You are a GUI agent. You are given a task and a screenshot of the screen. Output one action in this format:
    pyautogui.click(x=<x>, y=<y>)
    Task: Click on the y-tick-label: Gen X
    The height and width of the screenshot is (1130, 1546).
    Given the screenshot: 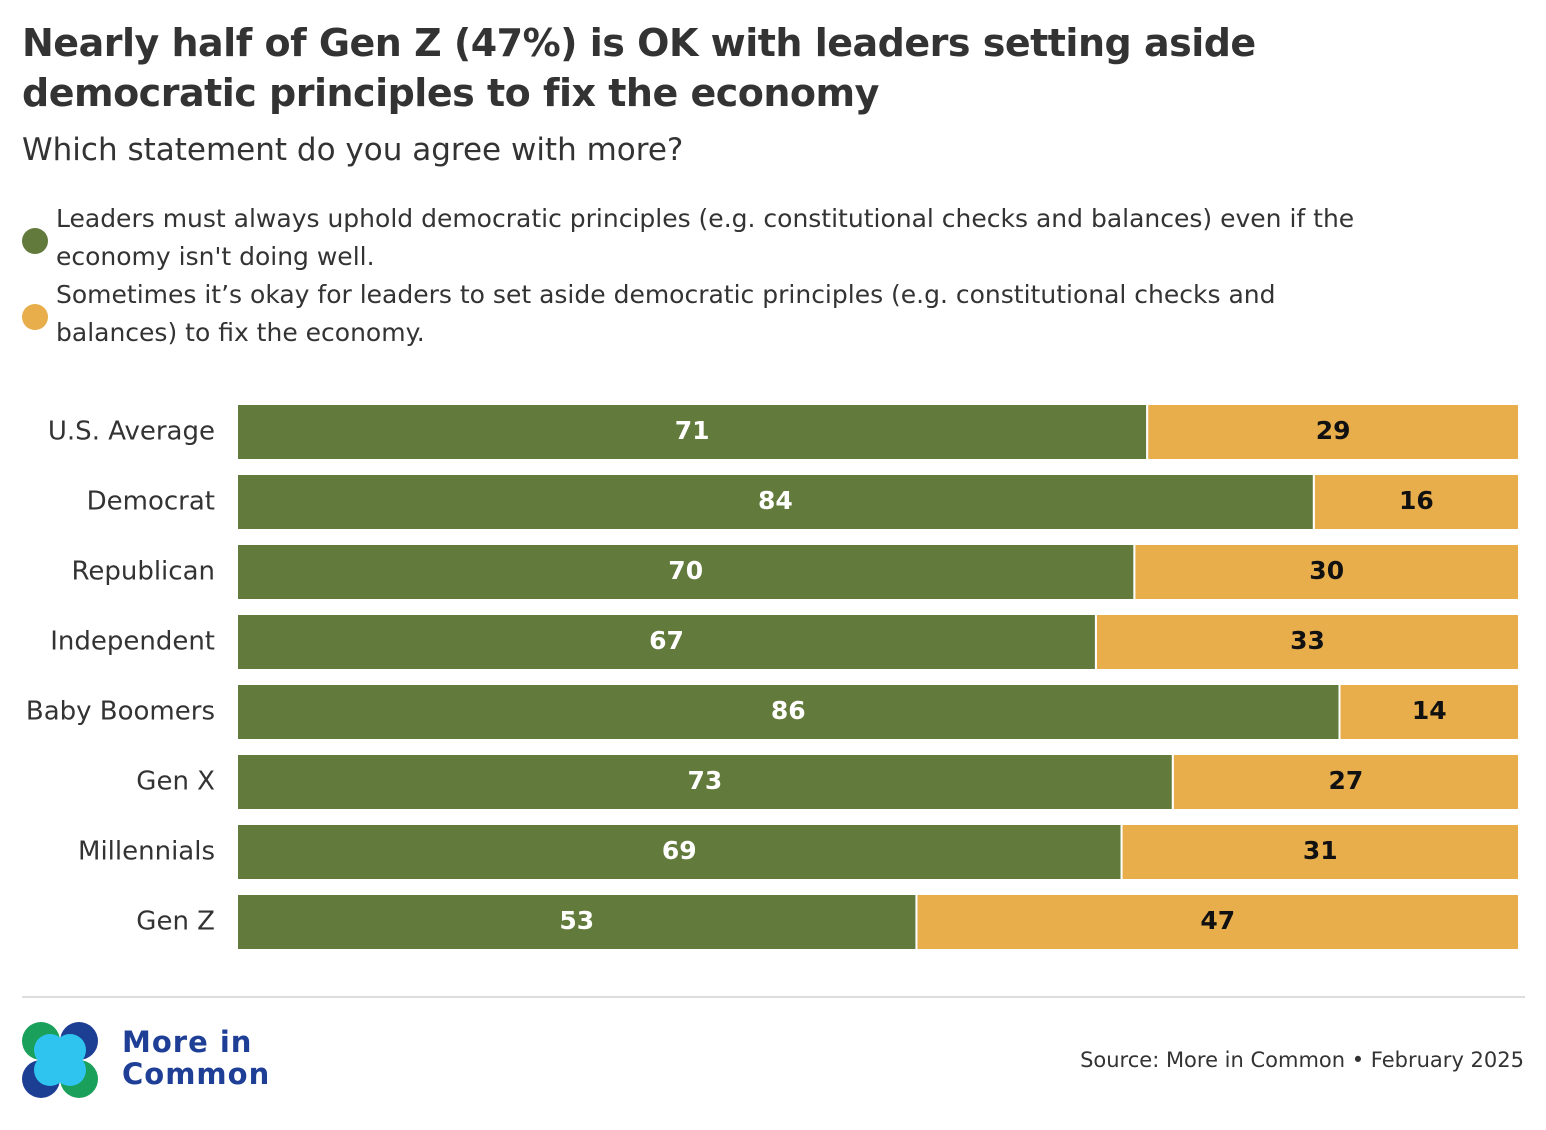 What is the action you would take?
    pyautogui.click(x=175, y=782)
    